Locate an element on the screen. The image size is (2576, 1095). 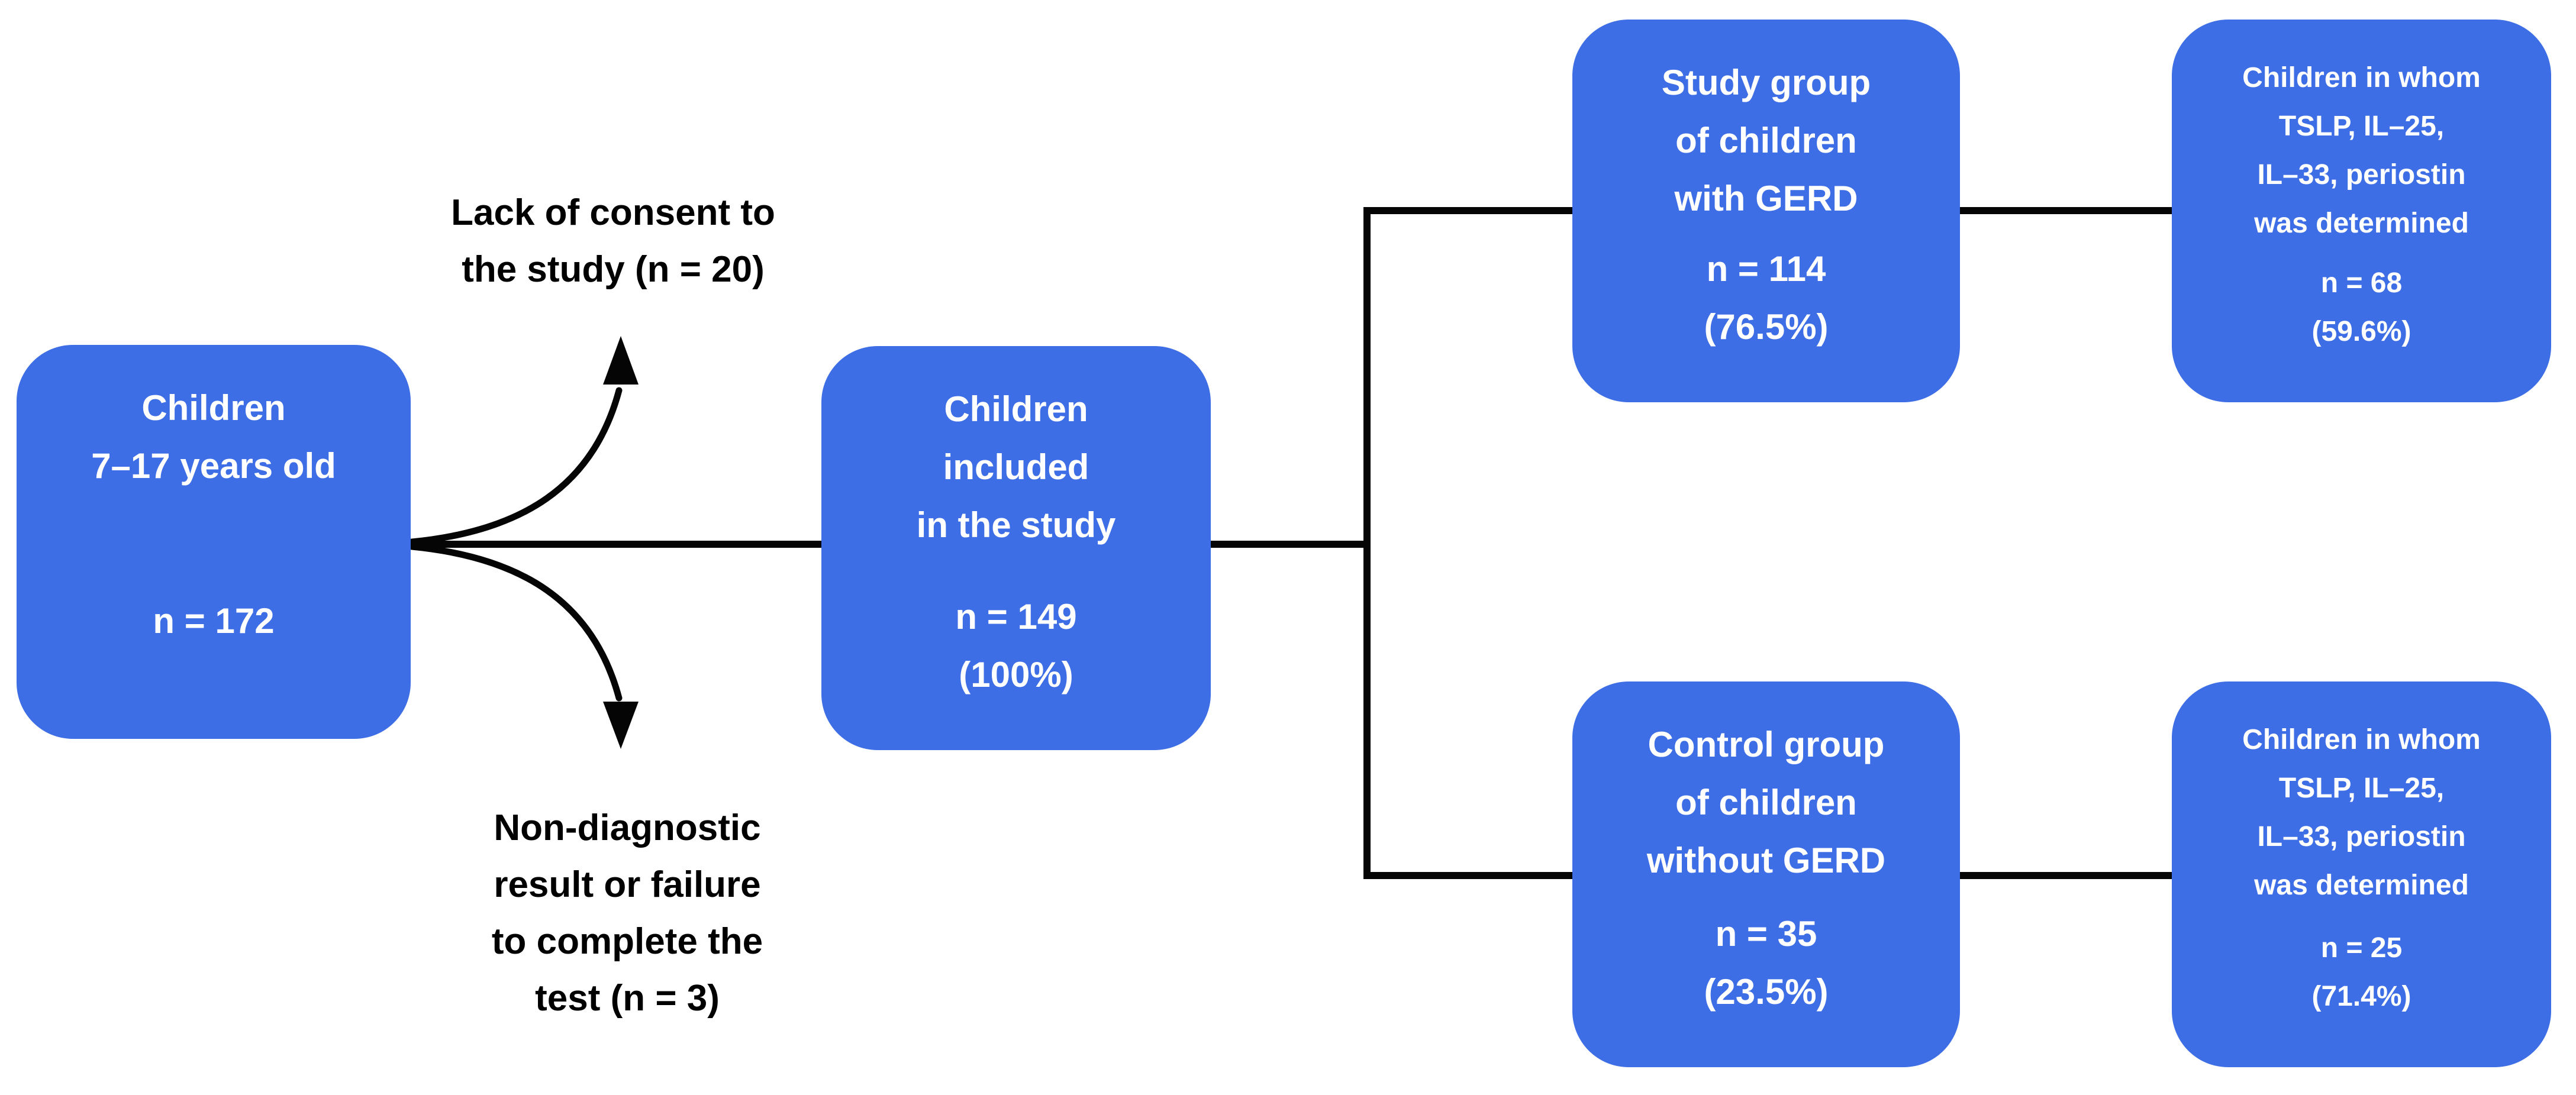
percentage-text: (59.6%) is located at coordinates (2361, 332).